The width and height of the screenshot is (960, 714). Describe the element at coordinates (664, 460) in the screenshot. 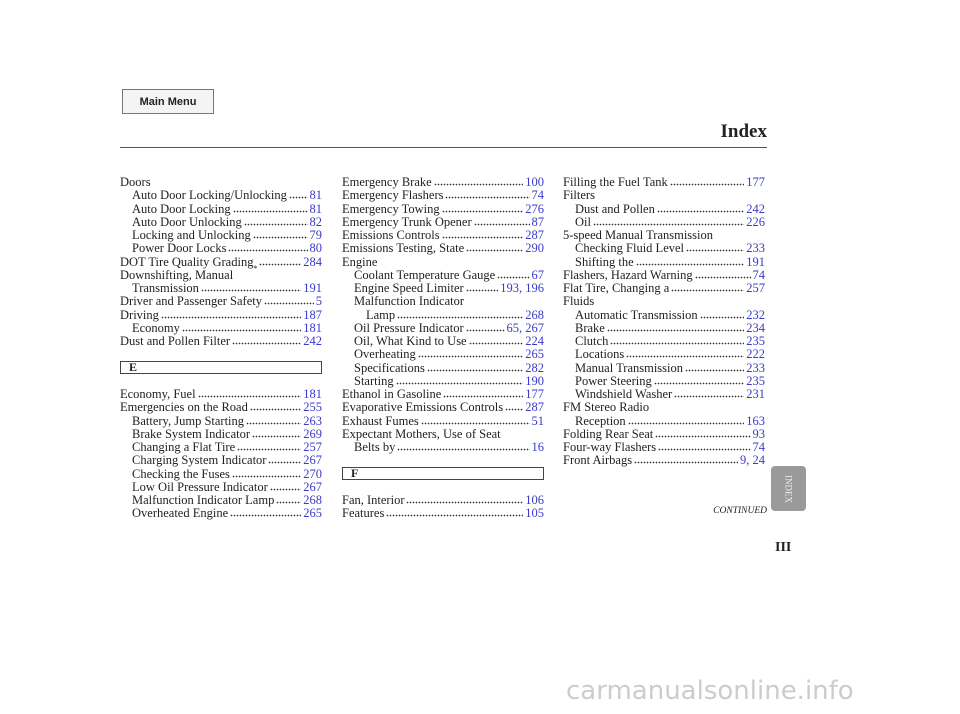

I see `index-entry: Front Airbags 9, 24` at that location.